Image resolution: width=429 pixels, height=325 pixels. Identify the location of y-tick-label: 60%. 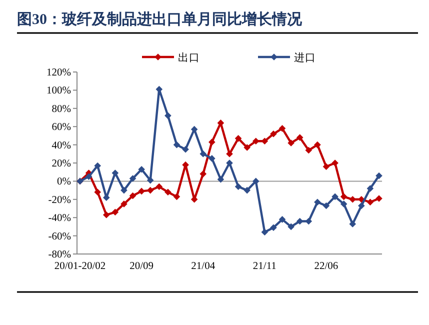
(62, 128).